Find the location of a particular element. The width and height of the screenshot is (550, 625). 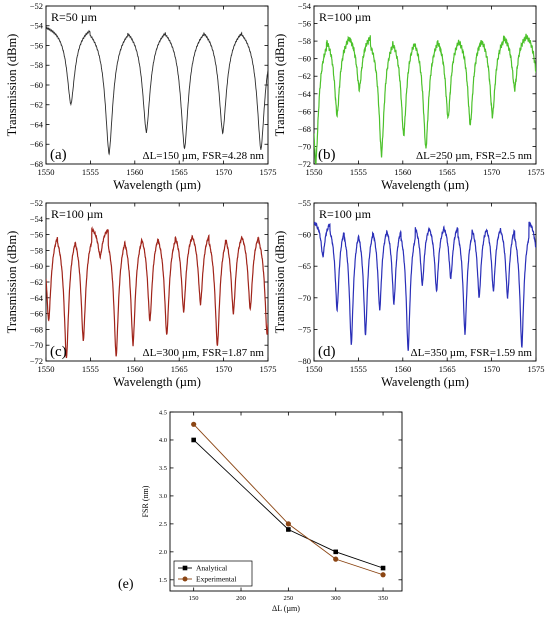

panel-label: (c) is located at coordinates (58, 352).